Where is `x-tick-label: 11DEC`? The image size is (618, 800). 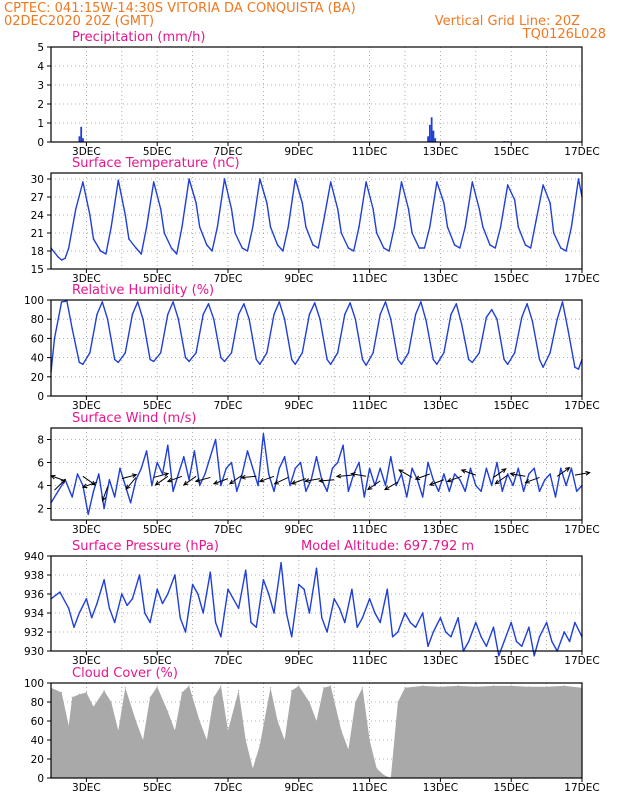
x-tick-label: 11DEC is located at coordinates (369, 279).